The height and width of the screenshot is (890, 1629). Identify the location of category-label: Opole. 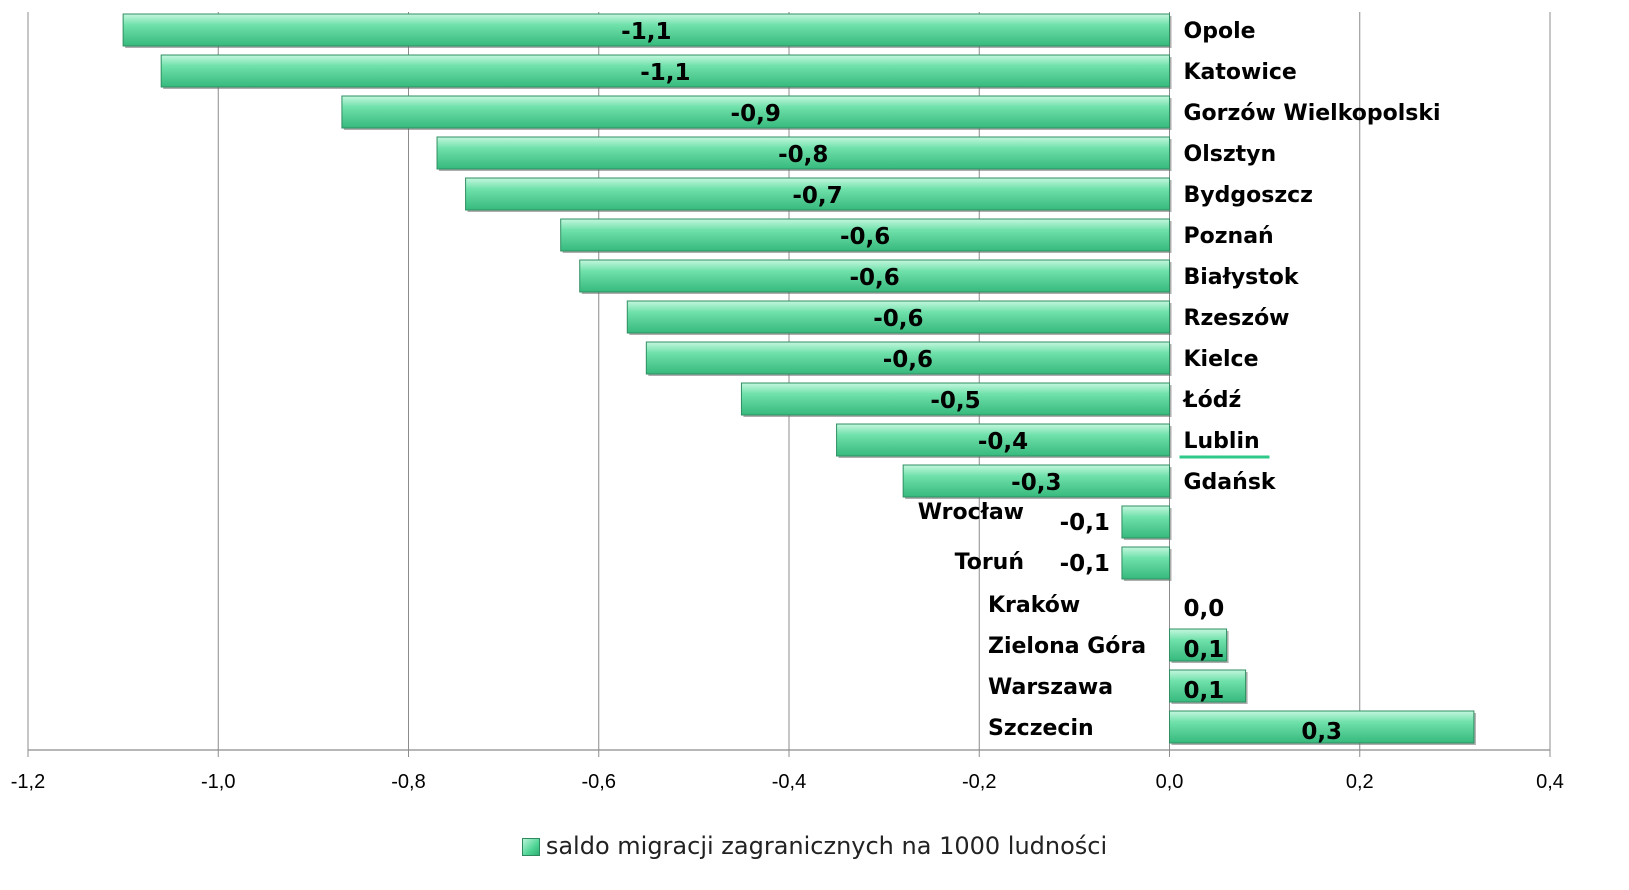
(1220, 31).